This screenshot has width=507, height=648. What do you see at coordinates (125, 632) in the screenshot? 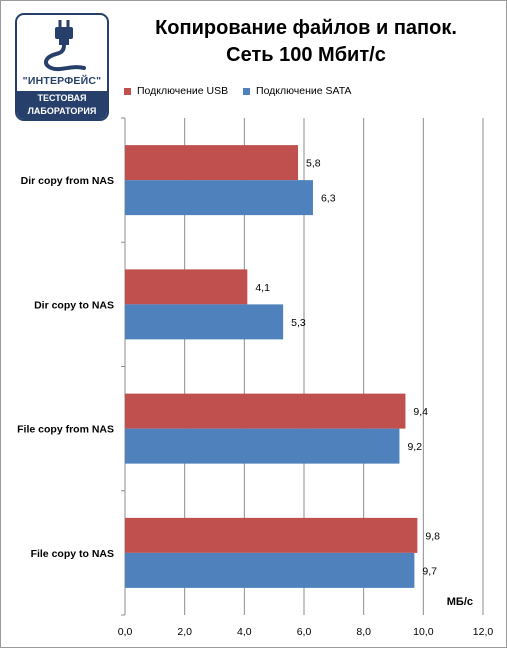
I see `x-tick-label-0: 0,0` at bounding box center [125, 632].